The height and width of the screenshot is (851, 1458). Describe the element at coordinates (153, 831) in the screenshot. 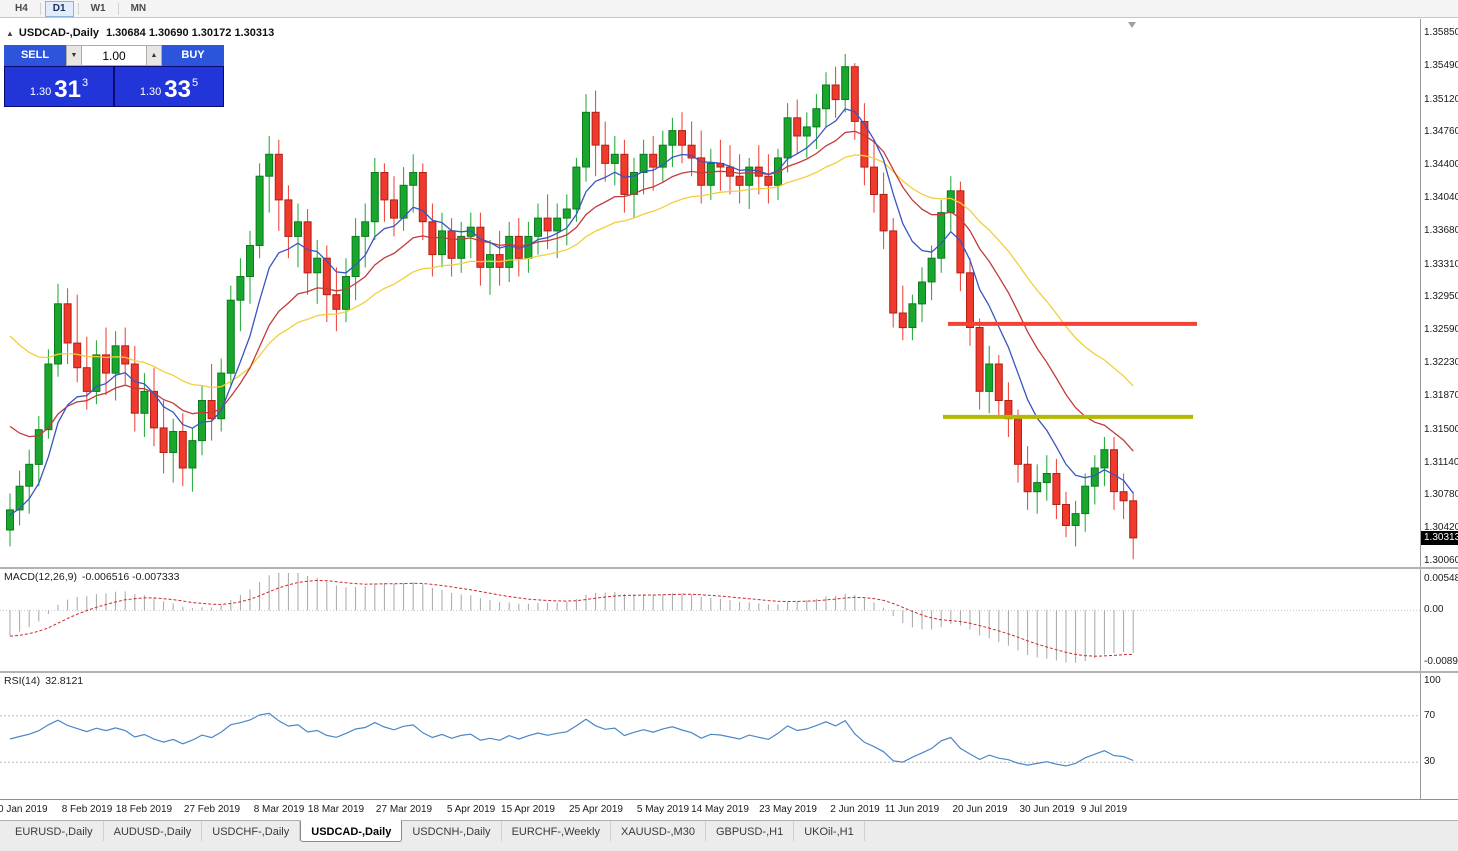

I see `chart-tab: AUDUSD-,Daily` at that location.